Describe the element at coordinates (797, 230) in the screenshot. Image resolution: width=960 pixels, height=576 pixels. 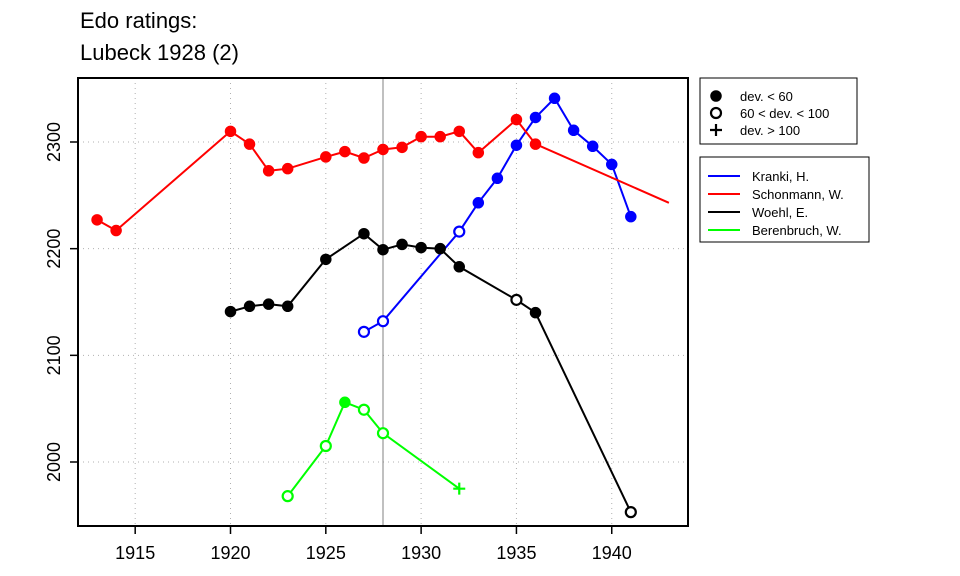
I see `legend-label: Berenbruch, W.` at that location.